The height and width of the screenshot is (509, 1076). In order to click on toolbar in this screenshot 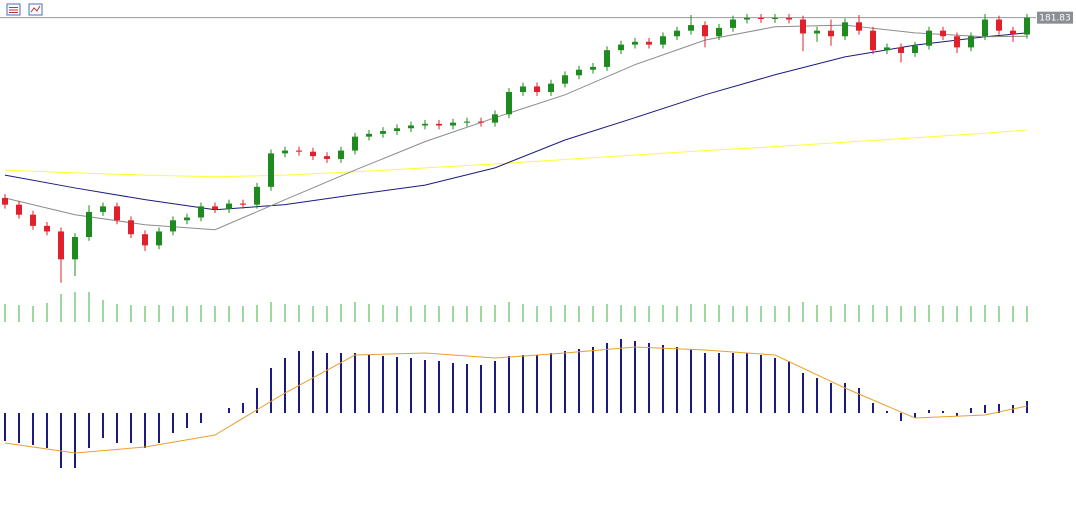, I will do `click(24, 9)`.